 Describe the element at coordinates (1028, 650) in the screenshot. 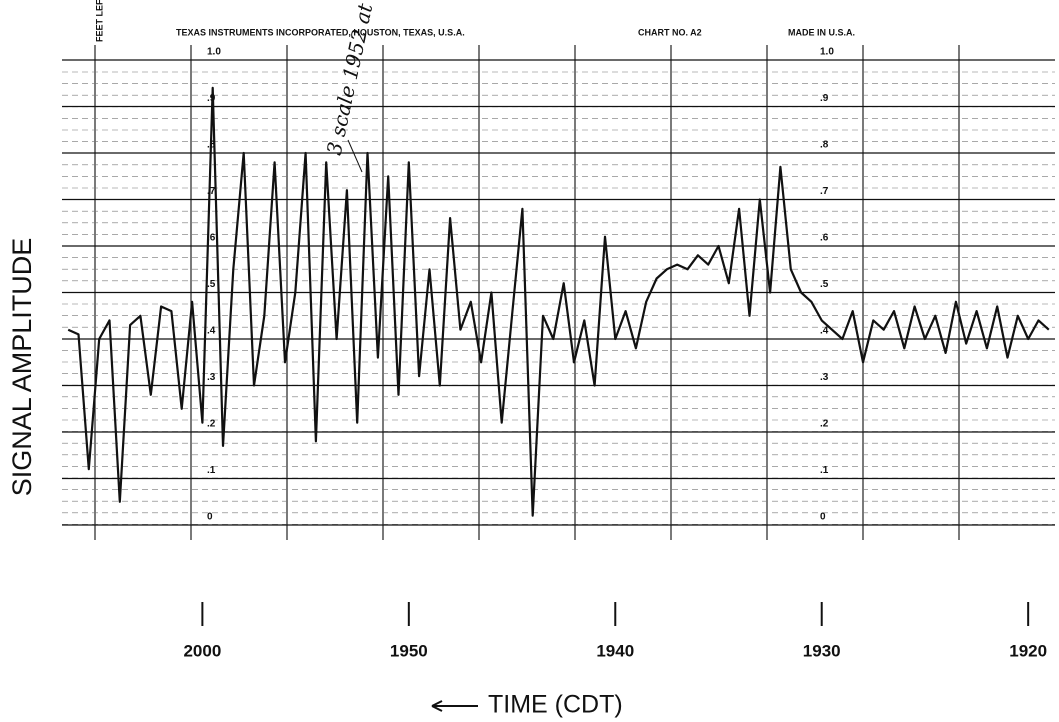

I see `x-tick-label: 1920` at that location.